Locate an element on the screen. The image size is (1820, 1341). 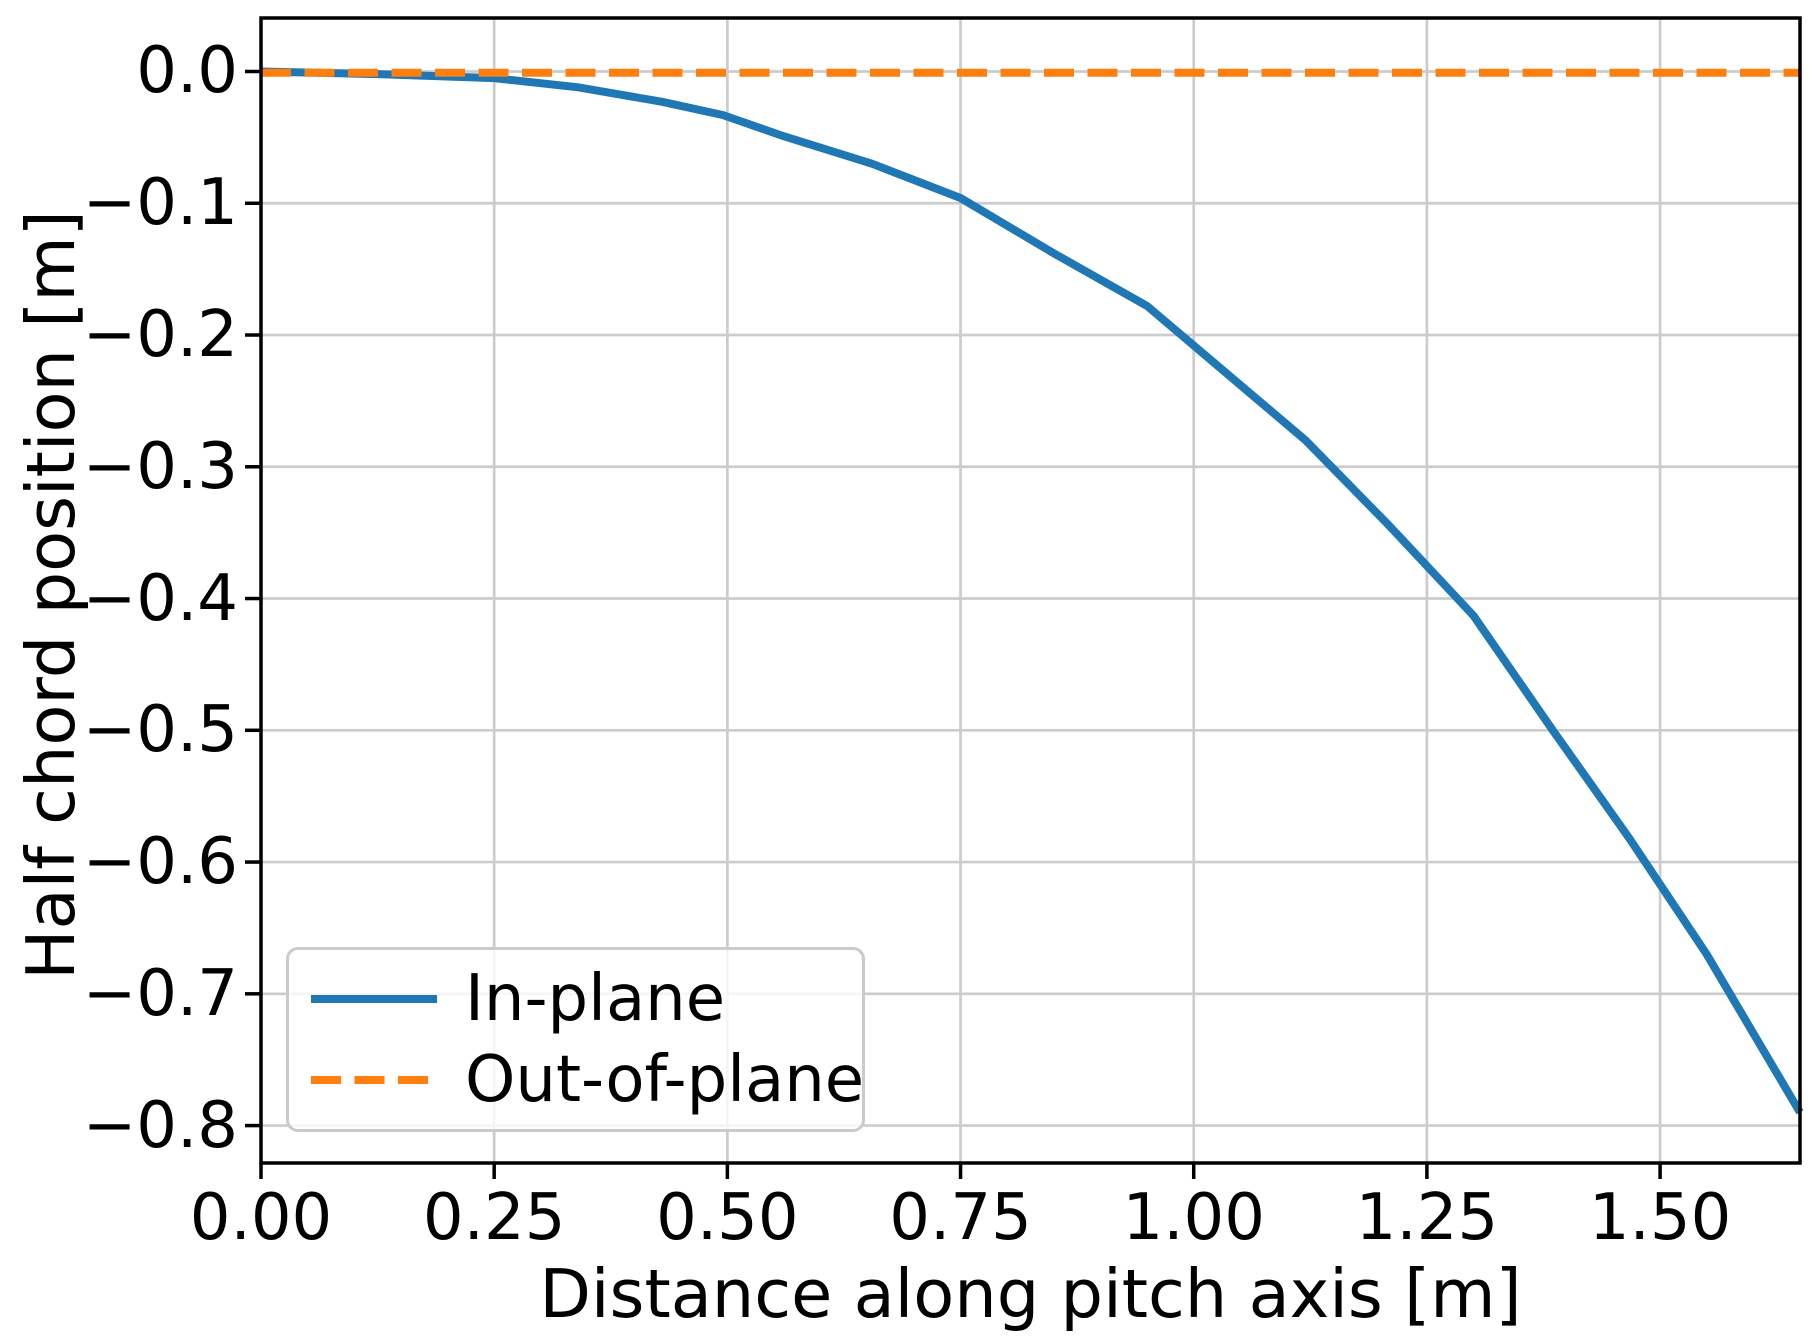
x-tick-label: 1.00 is located at coordinates (1193, 1218).